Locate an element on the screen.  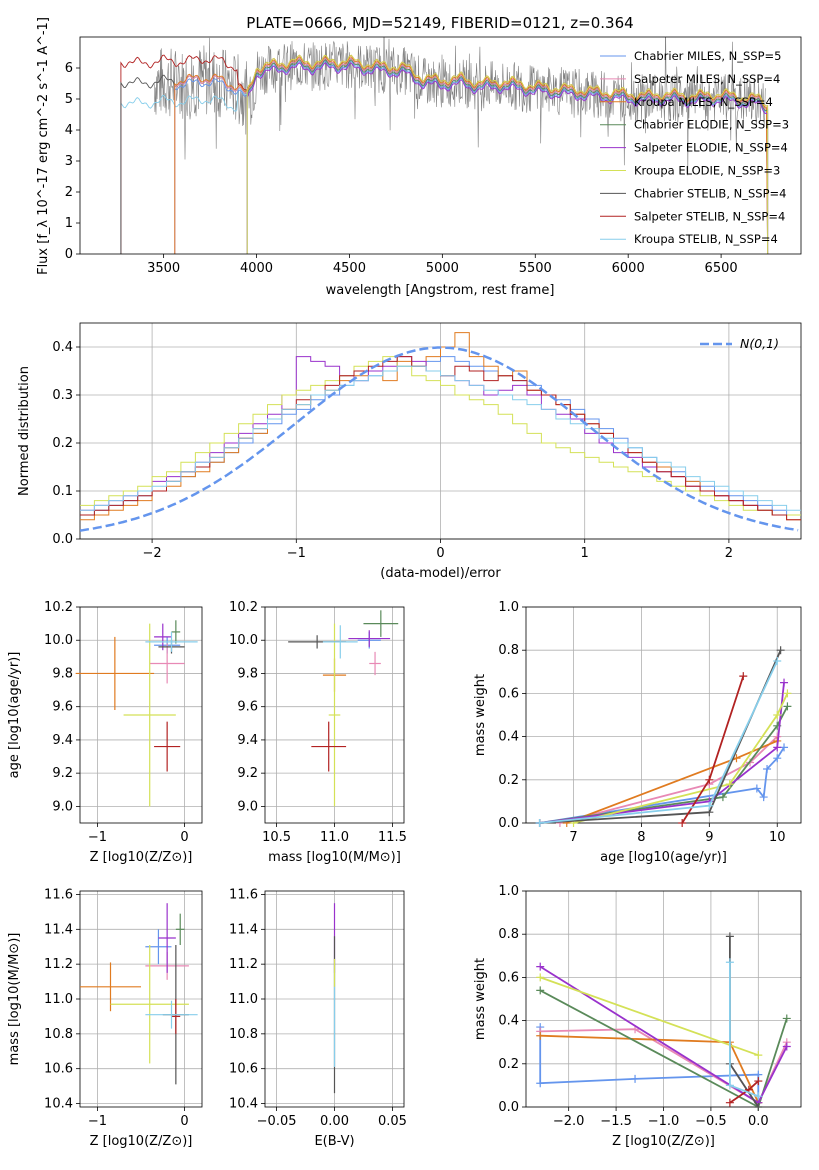
x-tick-label: 1 is located at coordinates (585, 553).